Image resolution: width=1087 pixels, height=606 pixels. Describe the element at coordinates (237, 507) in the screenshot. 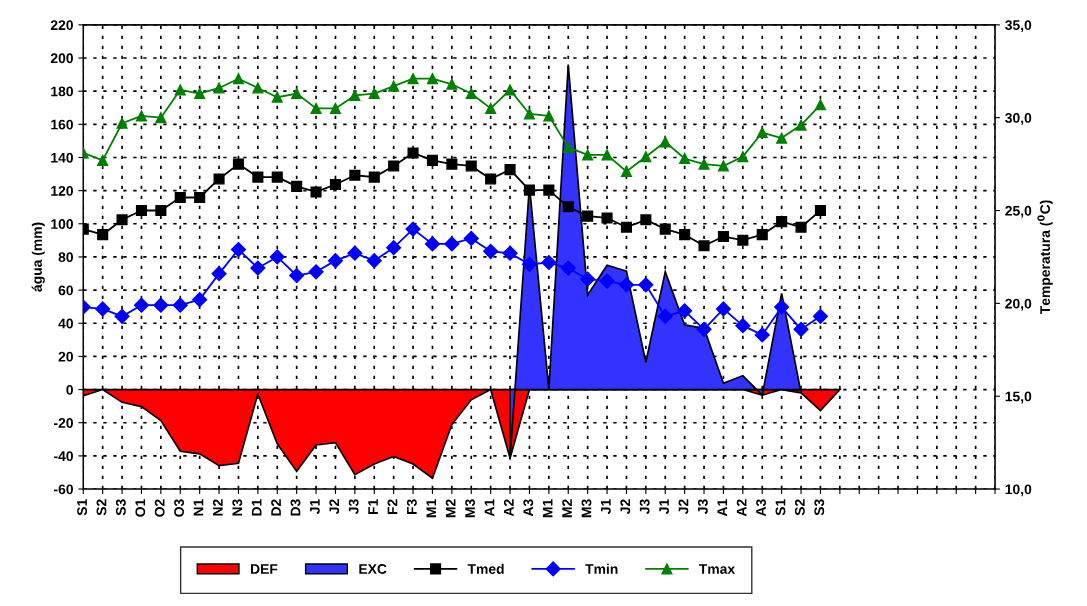

I see `x-tick-label: N3` at that location.